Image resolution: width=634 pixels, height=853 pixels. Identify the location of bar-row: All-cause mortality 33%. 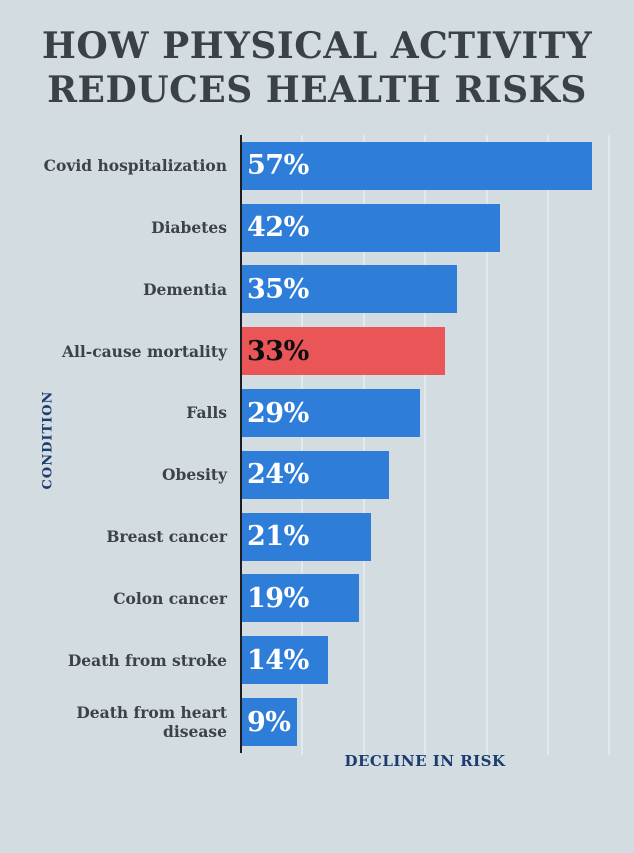
(317, 351).